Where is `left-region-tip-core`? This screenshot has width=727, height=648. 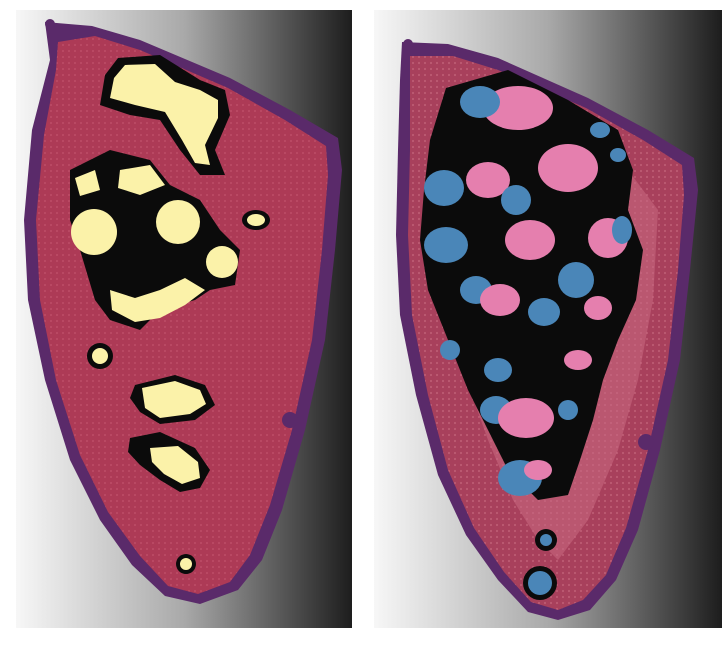 left-region-tip-core is located at coordinates (186, 564).